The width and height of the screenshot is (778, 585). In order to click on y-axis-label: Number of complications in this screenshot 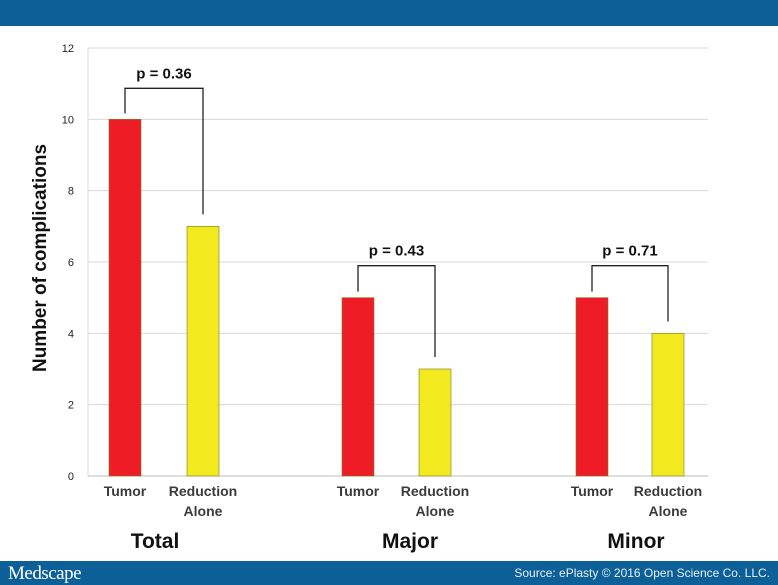, I will do `click(40, 258)`.